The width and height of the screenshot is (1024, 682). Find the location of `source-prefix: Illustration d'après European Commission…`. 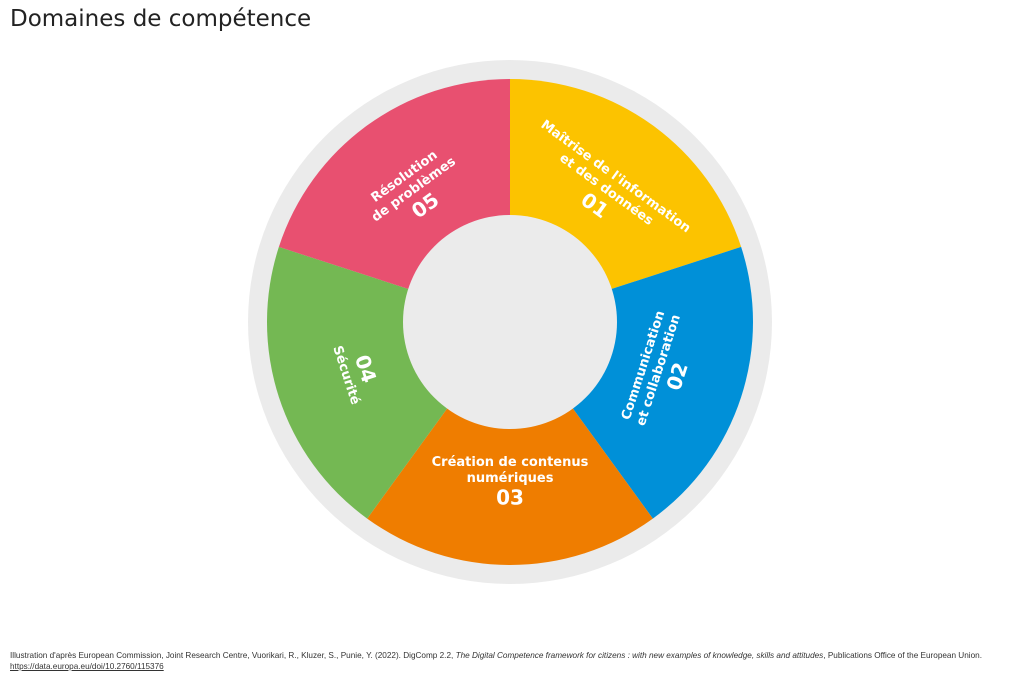

source-prefix: Illustration d'après European Commission… is located at coordinates (233, 655).